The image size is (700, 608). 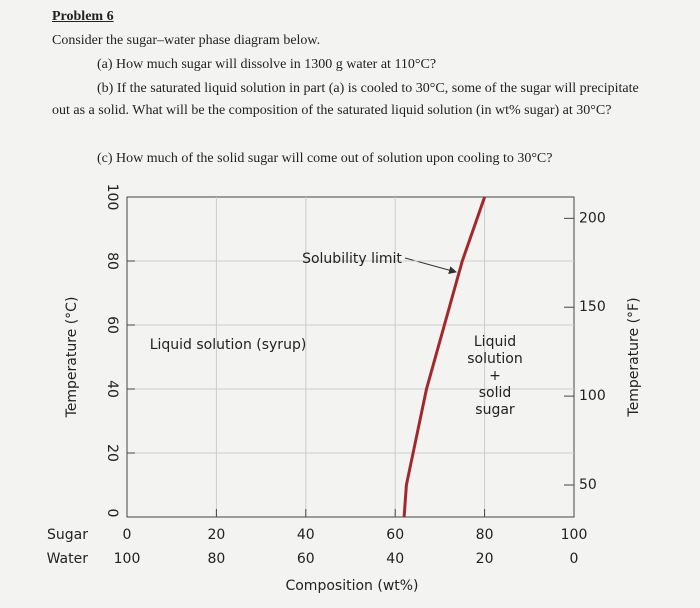 I want to click on water-tick-label: 100, so click(x=127, y=559).